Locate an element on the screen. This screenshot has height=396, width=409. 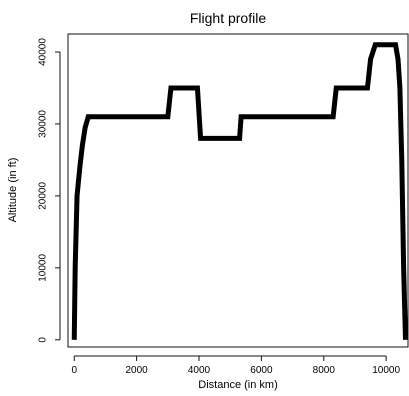
x-tick-label: 4000 is located at coordinates (199, 370).